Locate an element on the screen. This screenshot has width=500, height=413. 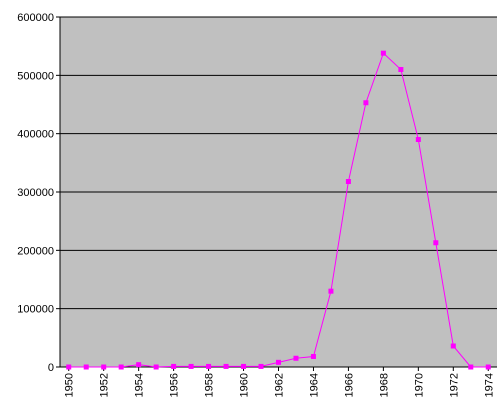
y-tick-label: 500000 is located at coordinates (35, 76).